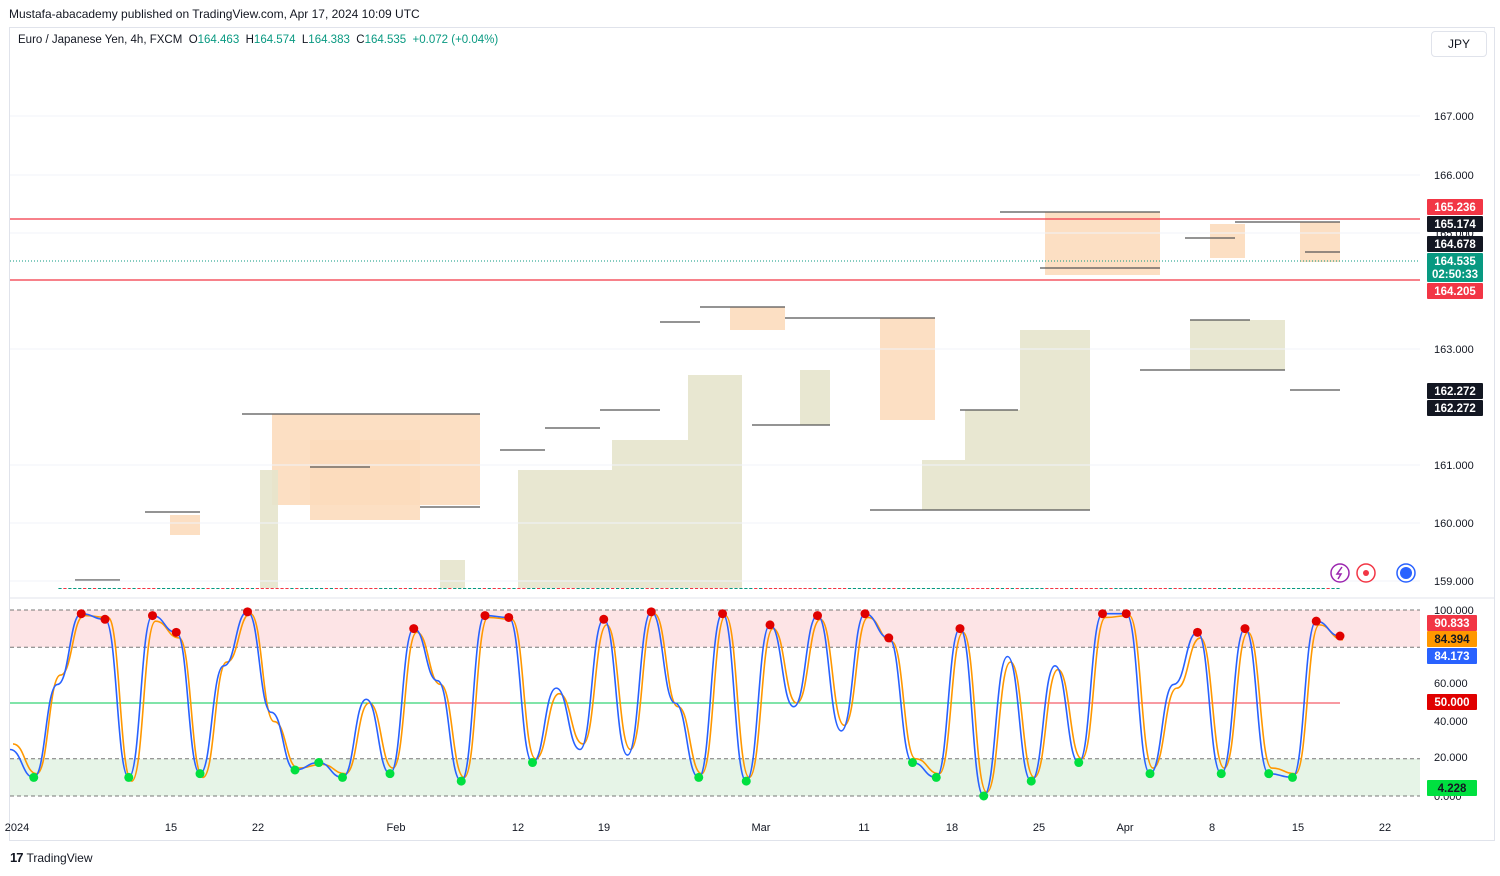 This screenshot has width=1500, height=876. What do you see at coordinates (218, 40) in the screenshot?
I see `open-value: 164.463` at bounding box center [218, 40].